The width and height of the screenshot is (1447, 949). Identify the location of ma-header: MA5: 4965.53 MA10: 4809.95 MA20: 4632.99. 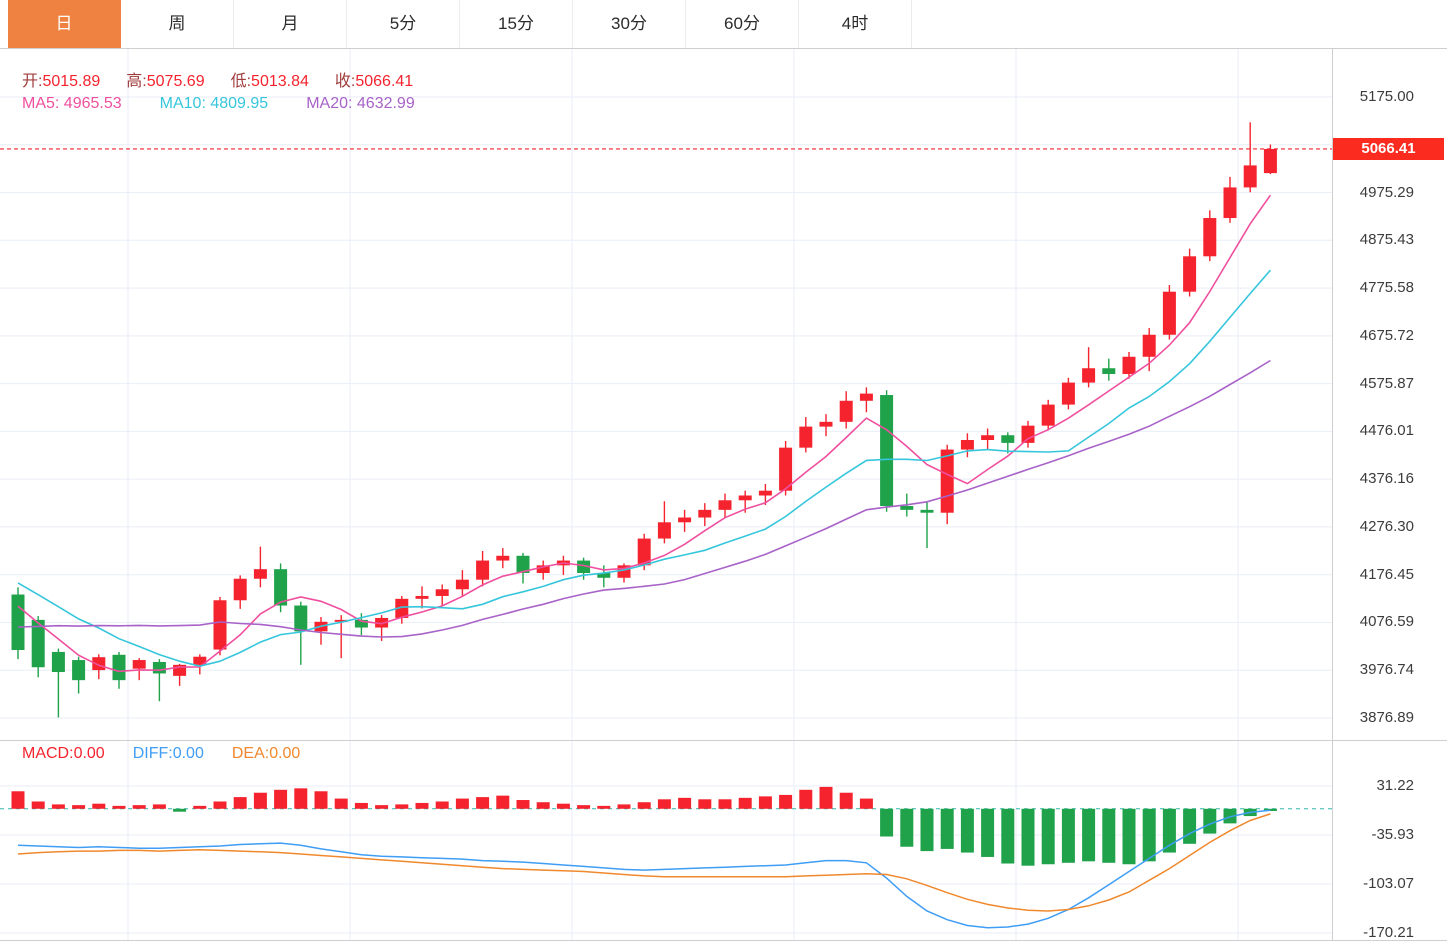
(237, 104).